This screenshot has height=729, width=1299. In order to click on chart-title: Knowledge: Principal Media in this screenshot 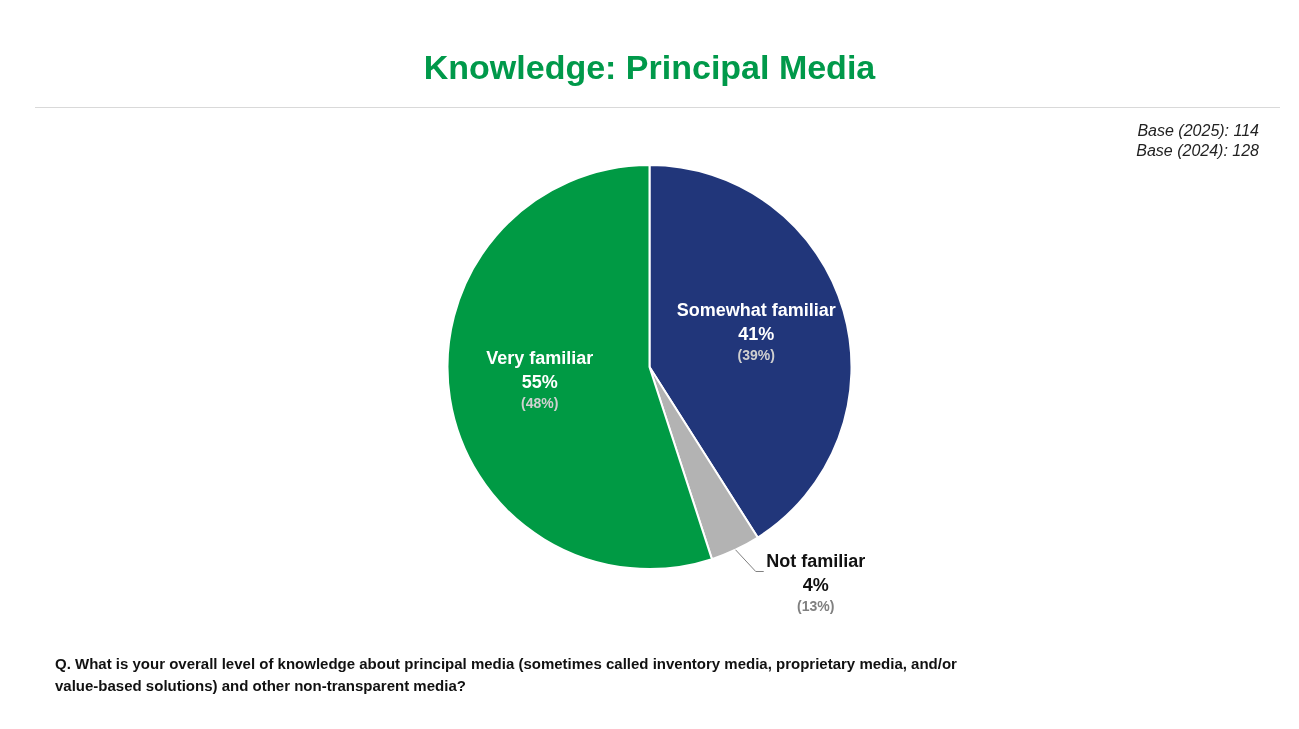, I will do `click(649, 67)`.